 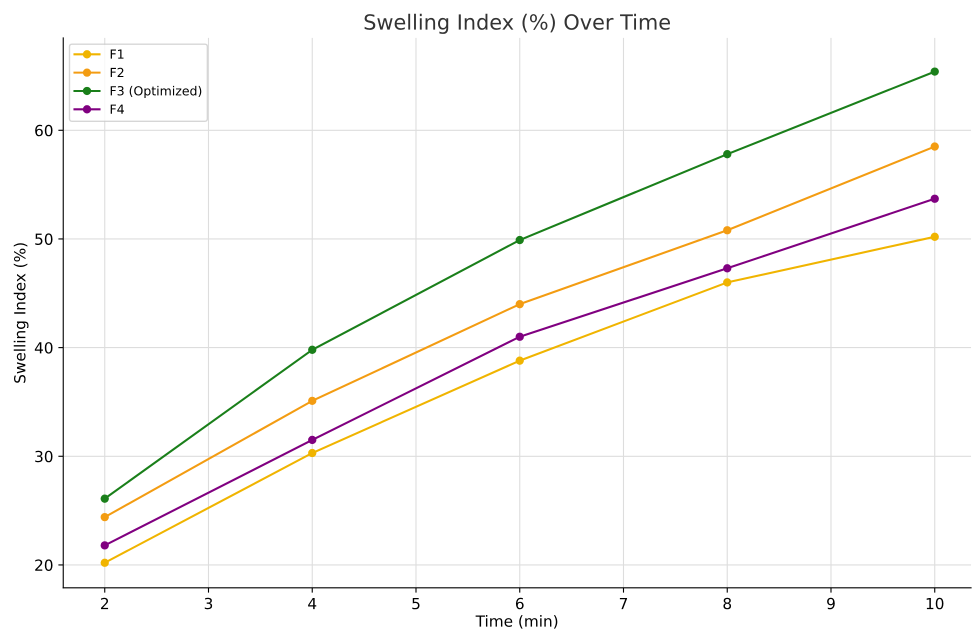 I want to click on x-tick-label: 4, so click(x=312, y=604).